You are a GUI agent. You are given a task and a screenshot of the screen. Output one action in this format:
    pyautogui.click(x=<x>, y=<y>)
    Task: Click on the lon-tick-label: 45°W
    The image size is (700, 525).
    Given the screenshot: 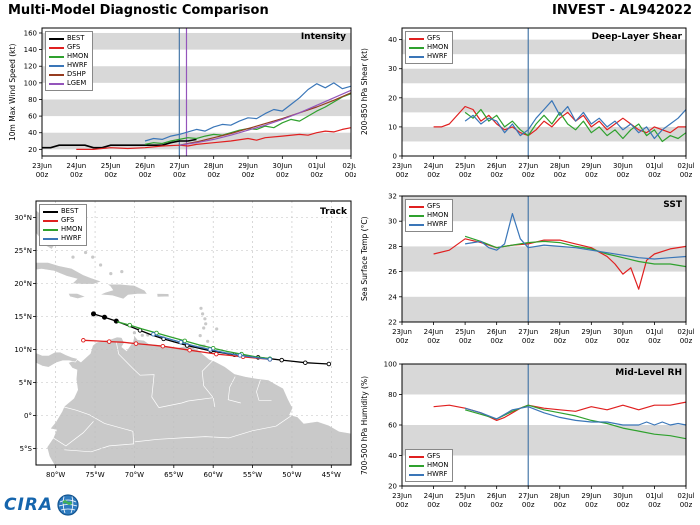 What is the action you would take?
    pyautogui.click(x=331, y=475)
    